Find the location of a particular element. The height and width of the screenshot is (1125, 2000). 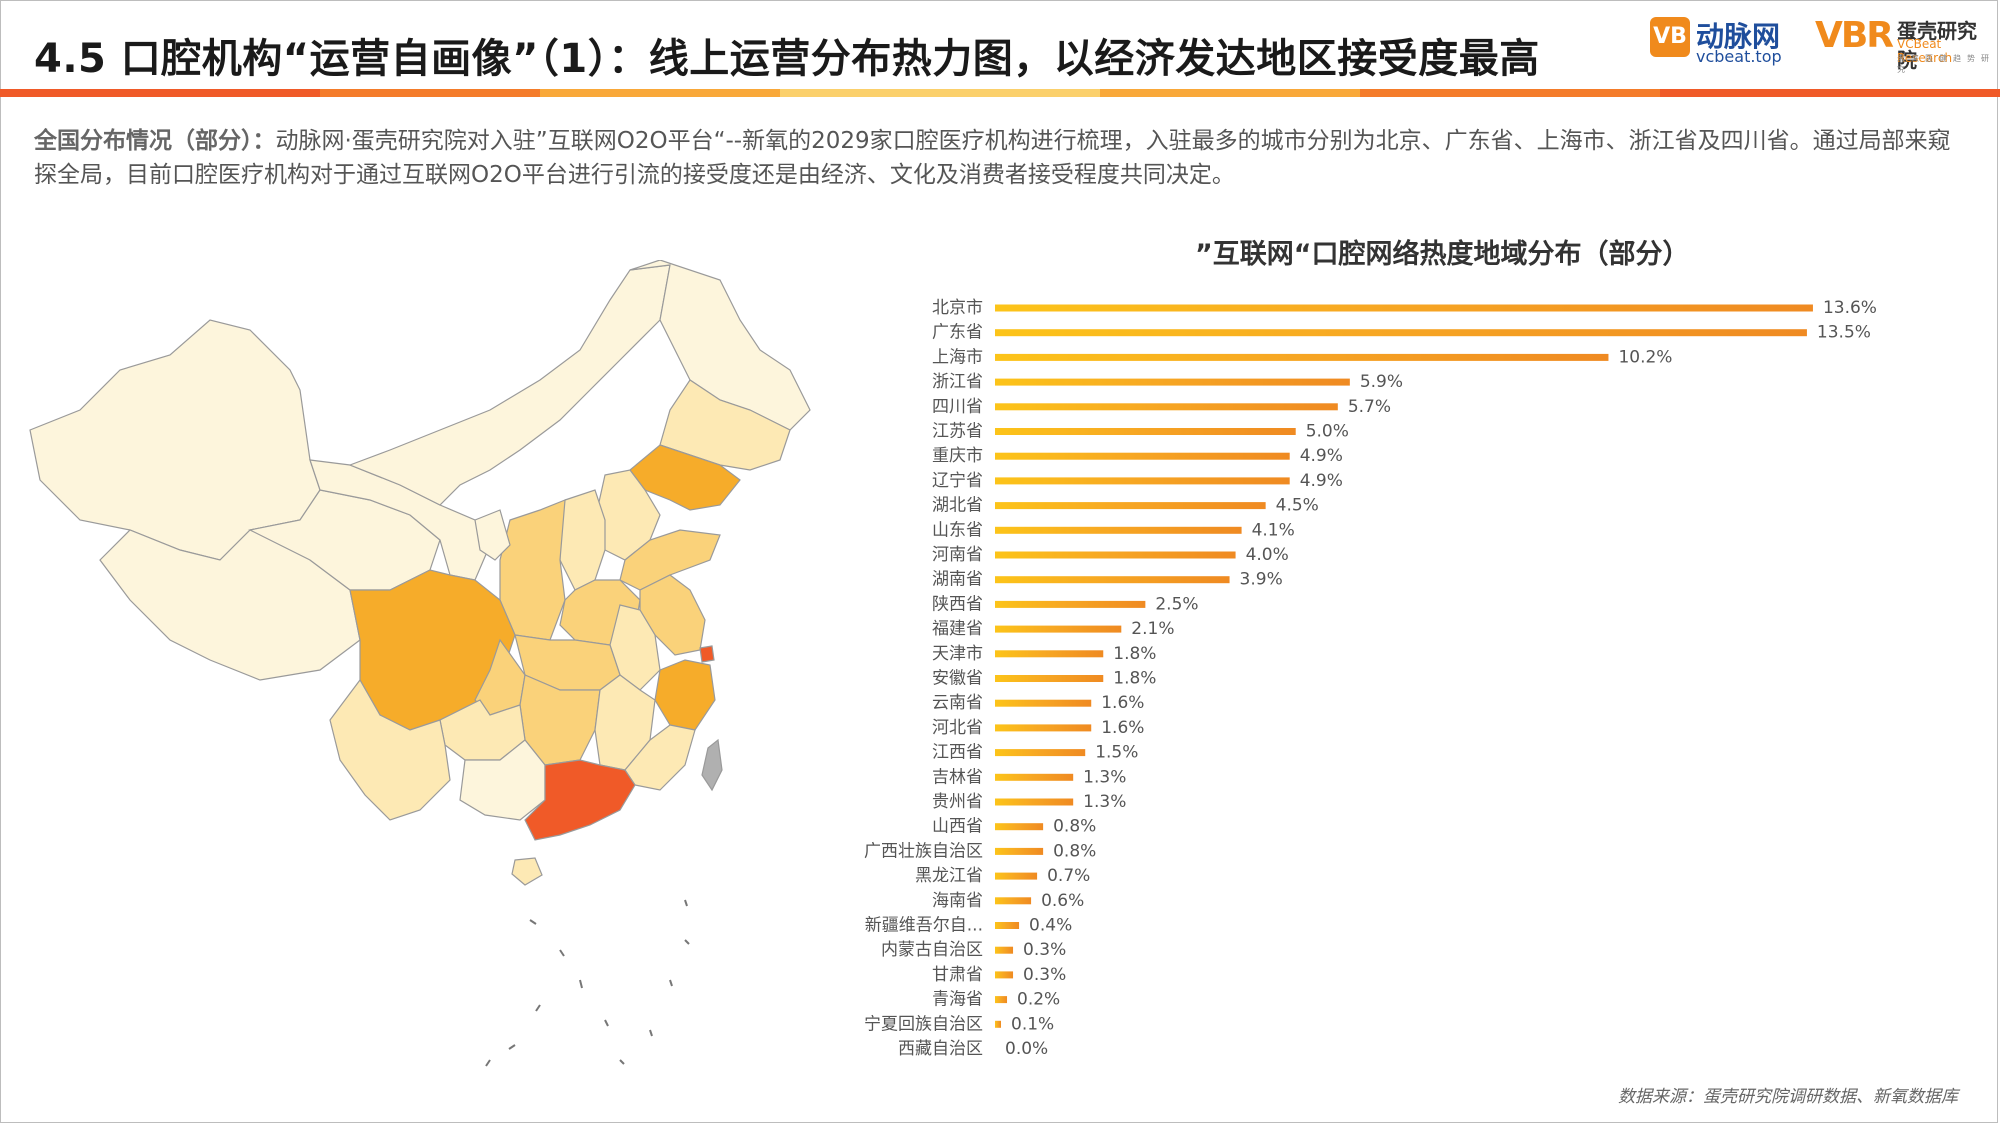

value-label: 0.6% is located at coordinates (1062, 901).